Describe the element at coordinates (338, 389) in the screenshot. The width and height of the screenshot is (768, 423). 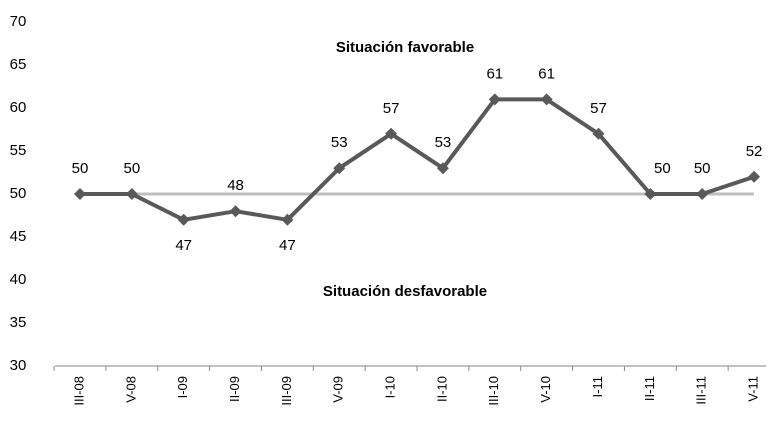
I see `x-tick-label: V-09` at that location.